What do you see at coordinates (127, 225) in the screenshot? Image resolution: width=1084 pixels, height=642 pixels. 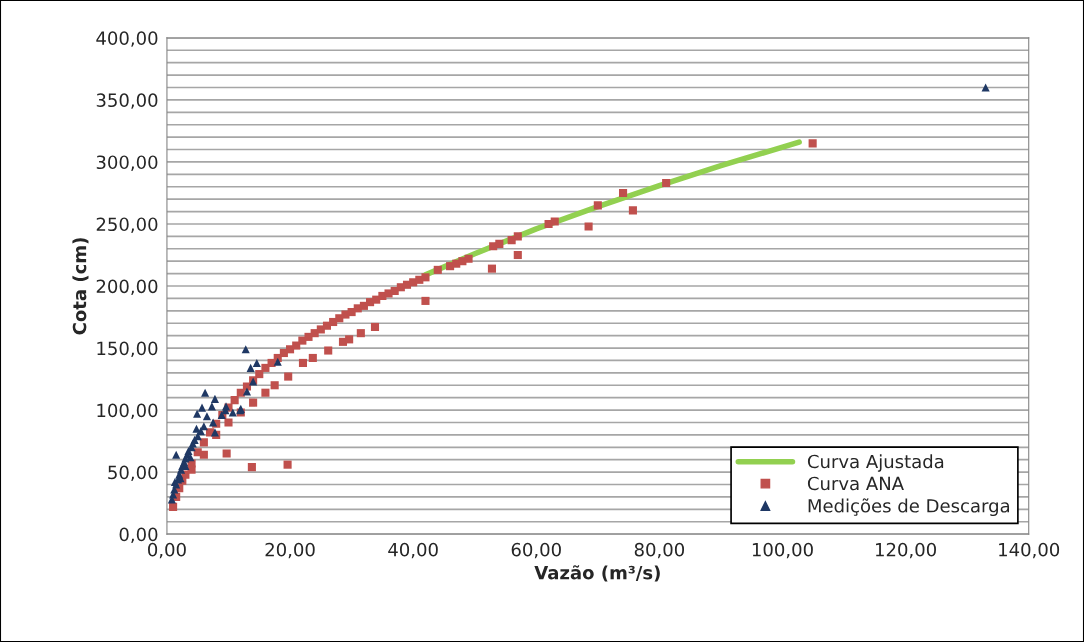 I see `y-tick-label: 250,00` at bounding box center [127, 225].